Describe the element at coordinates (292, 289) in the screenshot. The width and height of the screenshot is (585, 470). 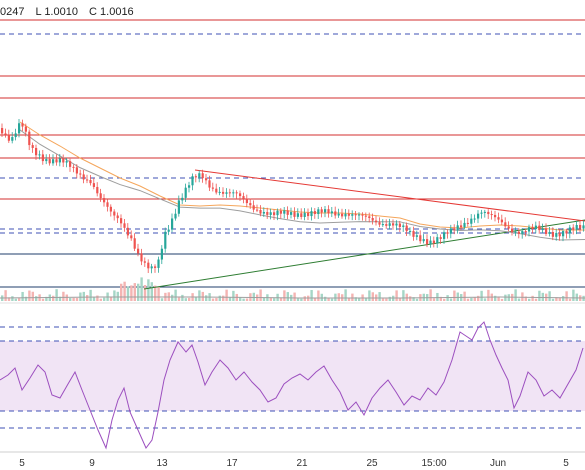
I see `volume-bars` at that location.